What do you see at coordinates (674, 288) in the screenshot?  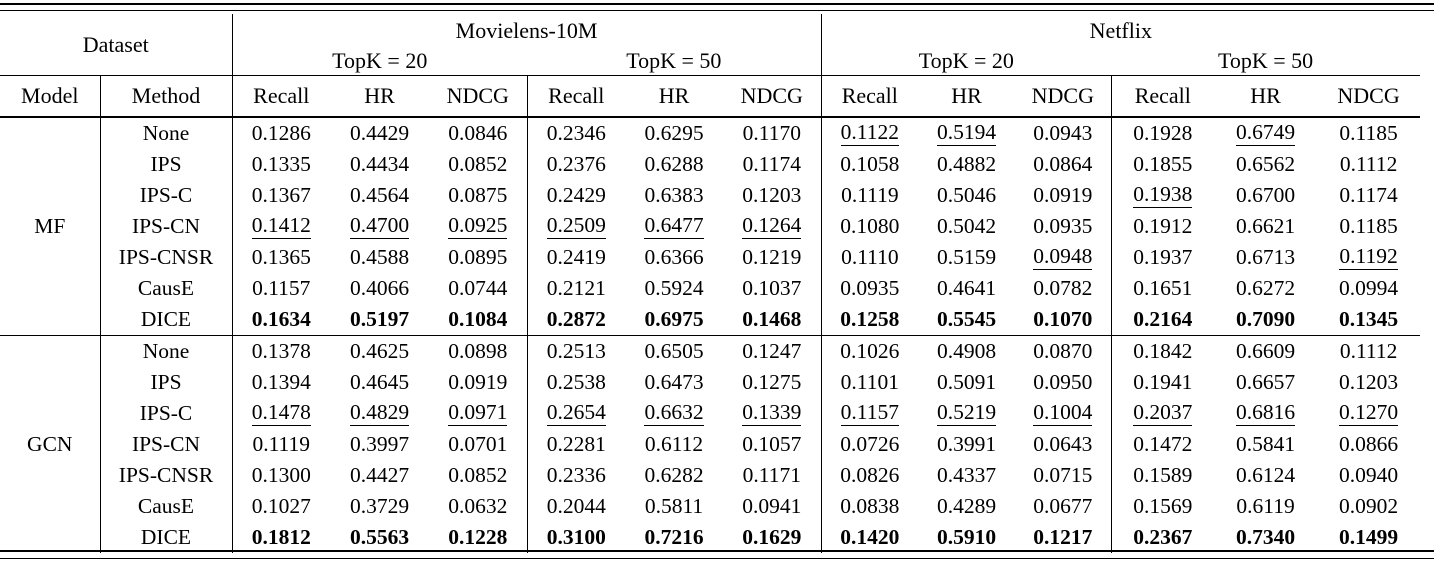 I see `metric-value: 0.5924` at bounding box center [674, 288].